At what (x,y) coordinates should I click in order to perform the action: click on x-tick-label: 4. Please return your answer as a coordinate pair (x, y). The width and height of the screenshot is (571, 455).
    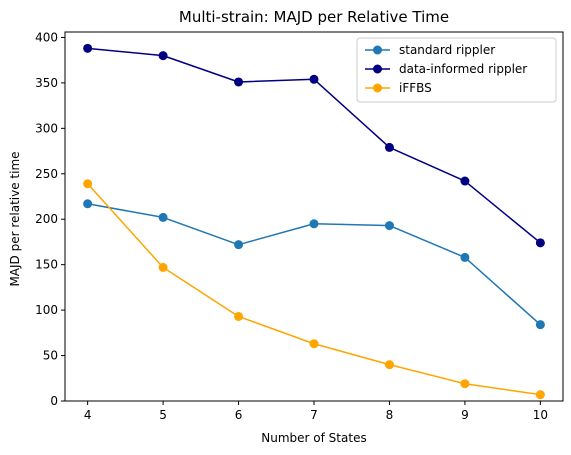
    Looking at the image, I should click on (88, 415).